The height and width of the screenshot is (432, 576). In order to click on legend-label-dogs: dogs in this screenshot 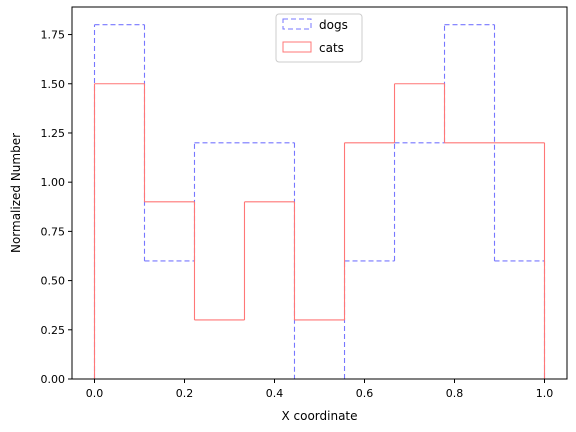, I will do `click(333, 25)`.